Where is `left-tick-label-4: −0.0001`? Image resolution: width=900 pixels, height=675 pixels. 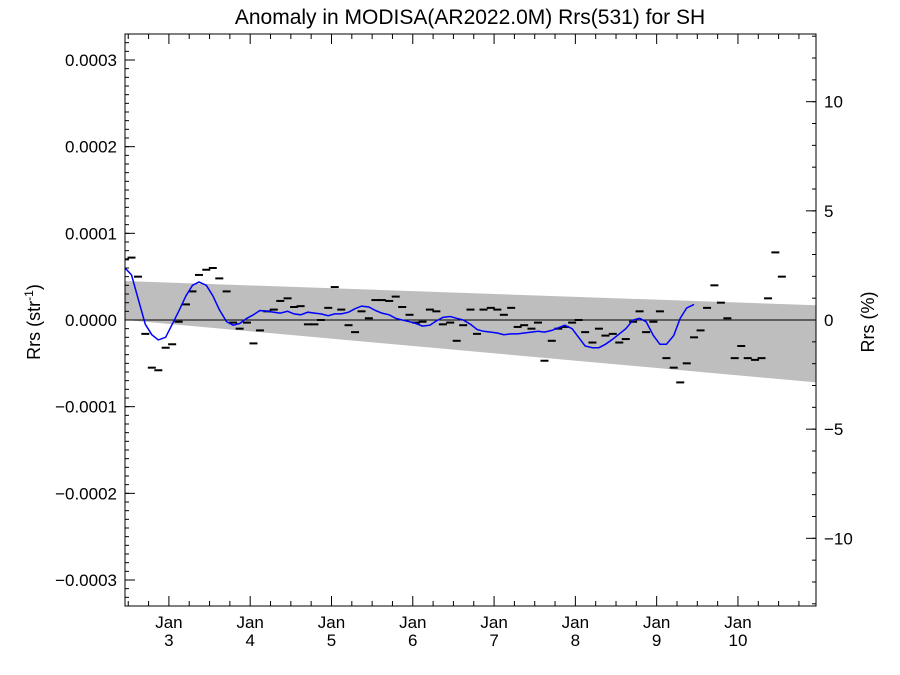
left-tick-label-4: −0.0001 is located at coordinates (86, 407).